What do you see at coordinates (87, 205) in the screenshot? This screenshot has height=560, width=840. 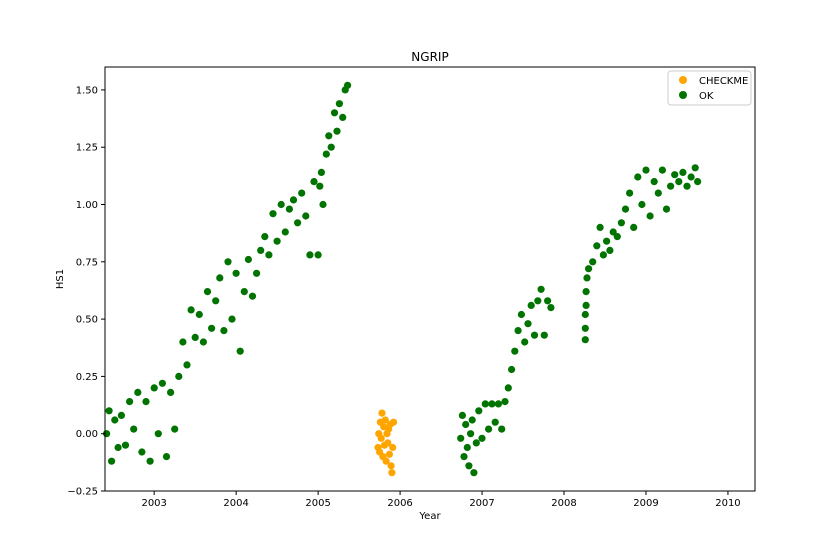 I see `y-tick-label: 1.00` at bounding box center [87, 205].